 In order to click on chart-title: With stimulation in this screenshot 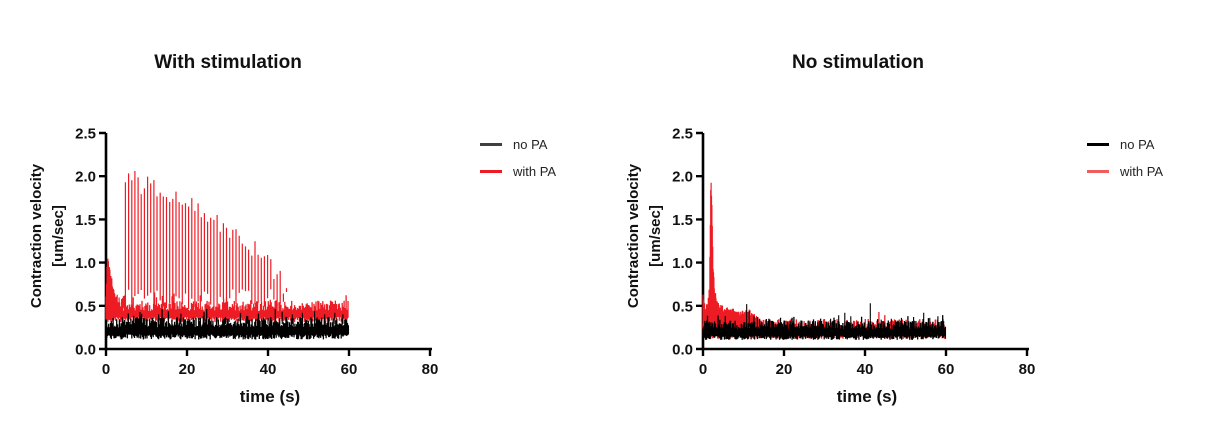, I will do `click(228, 62)`.